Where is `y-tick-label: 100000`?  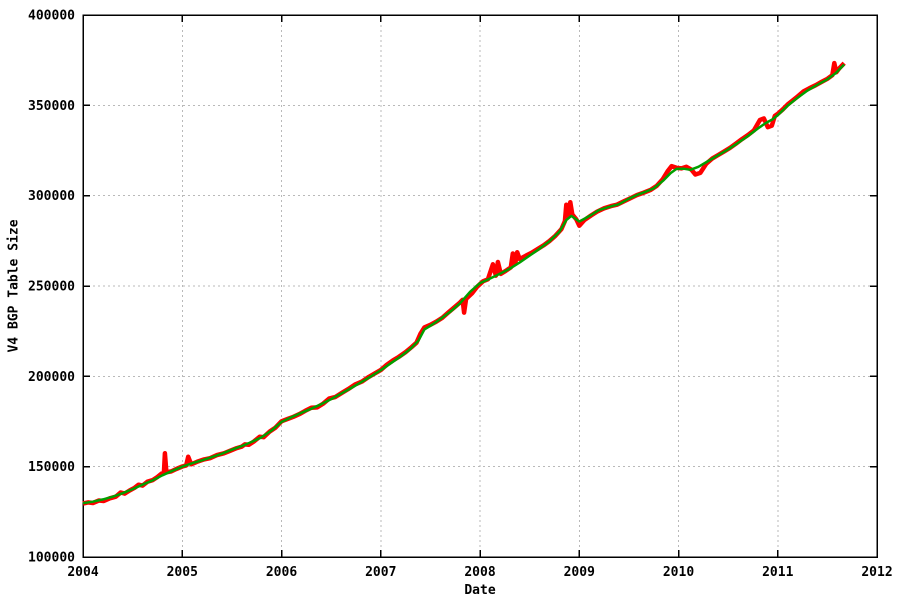
y-tick-label: 100000 is located at coordinates (51, 558).